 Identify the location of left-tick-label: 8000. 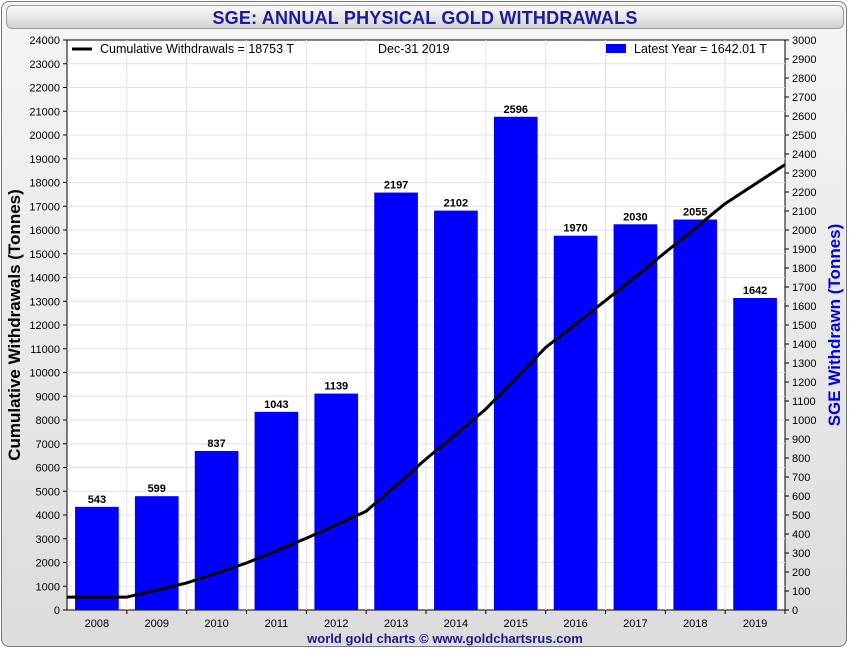
(48, 421).